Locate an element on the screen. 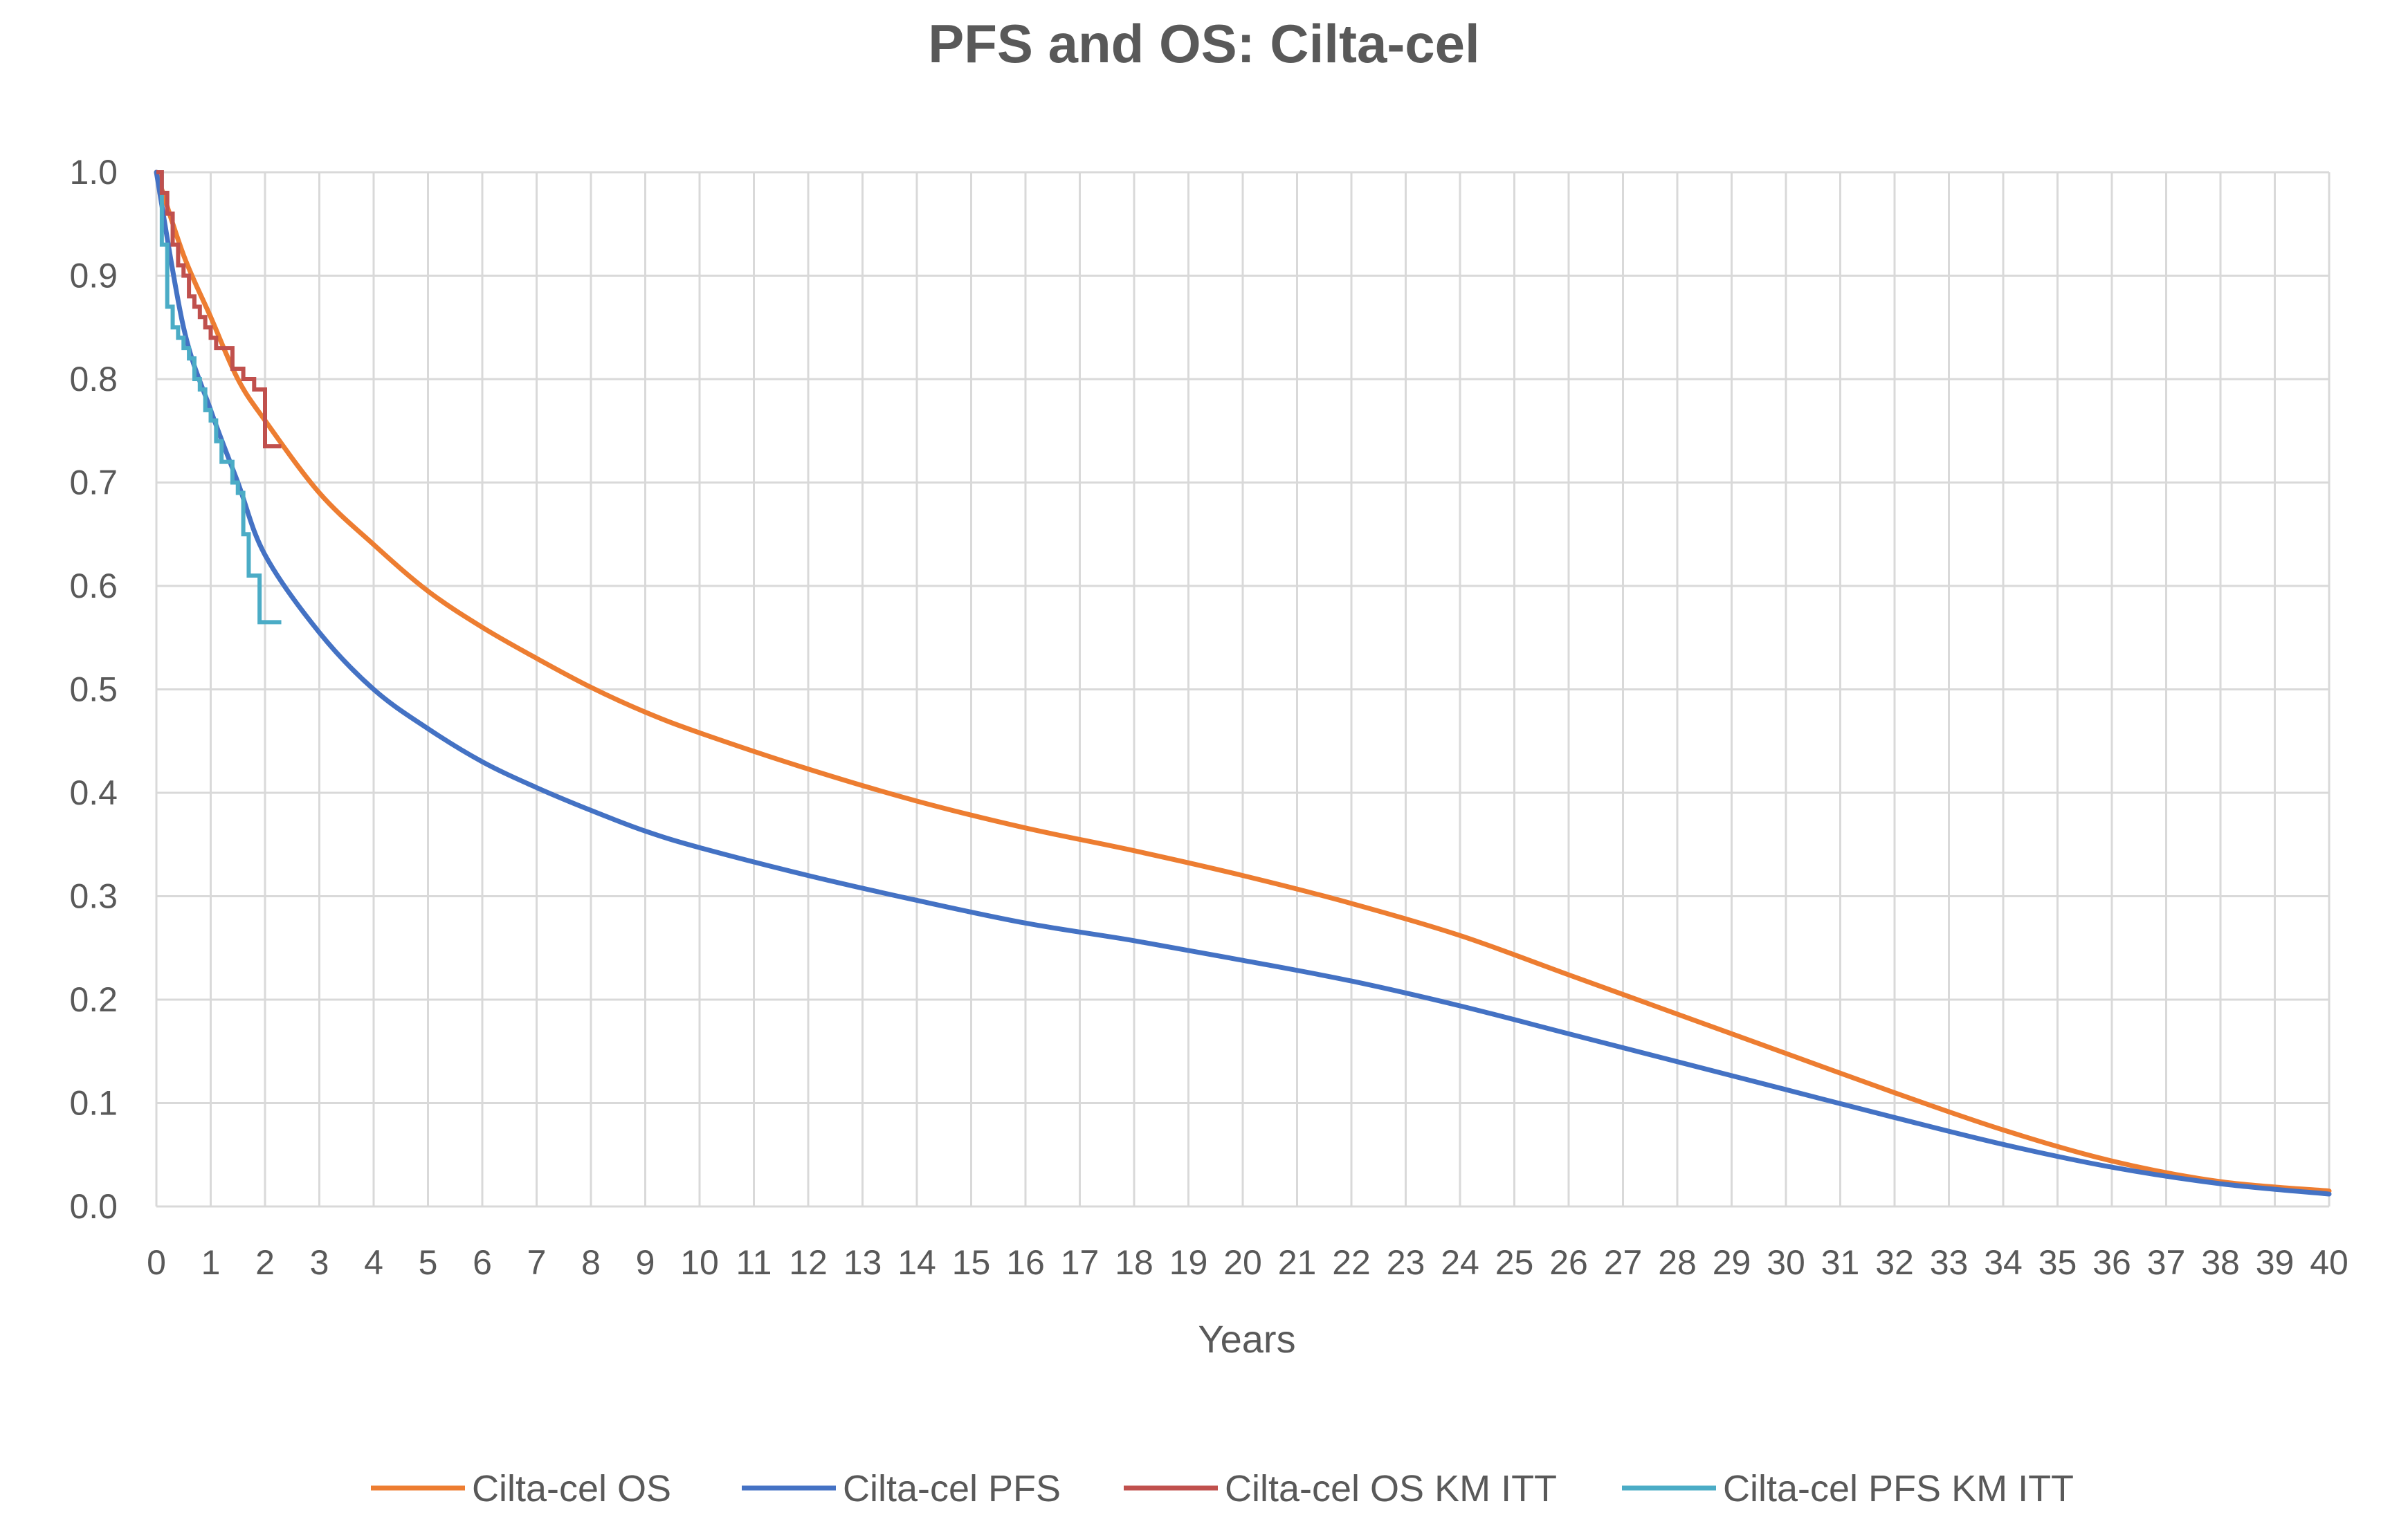  x-tick-label: 26 is located at coordinates (1568, 1262).